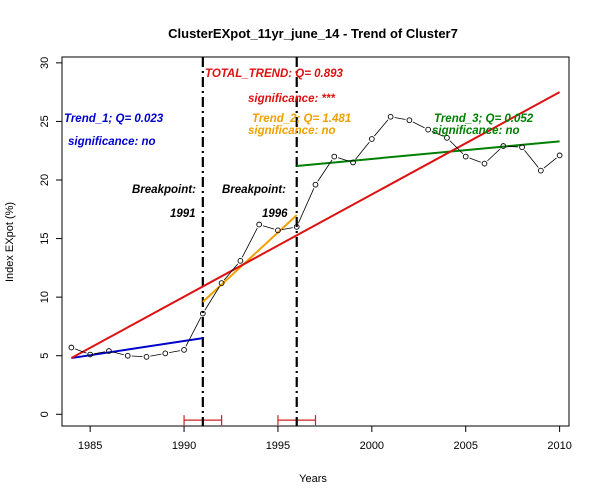  I want to click on y-tick-label: 20, so click(45, 180).